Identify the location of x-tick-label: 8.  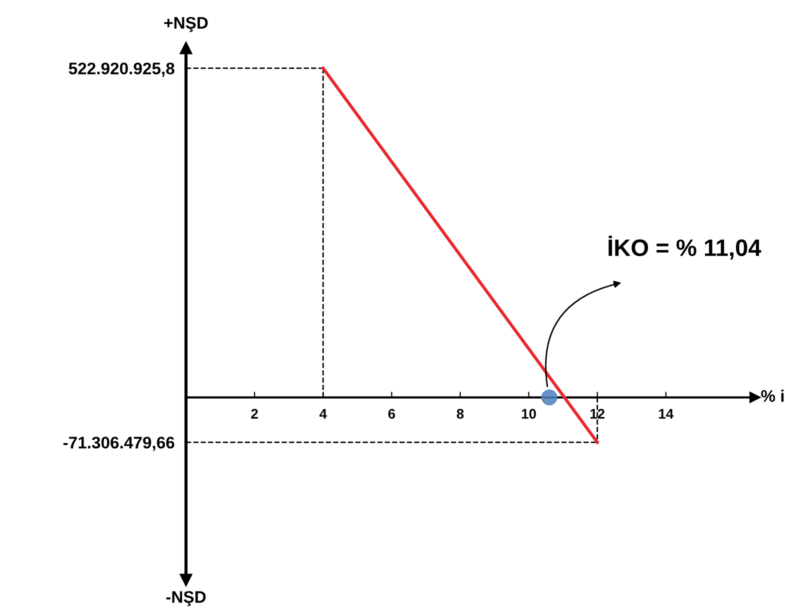
(460, 413).